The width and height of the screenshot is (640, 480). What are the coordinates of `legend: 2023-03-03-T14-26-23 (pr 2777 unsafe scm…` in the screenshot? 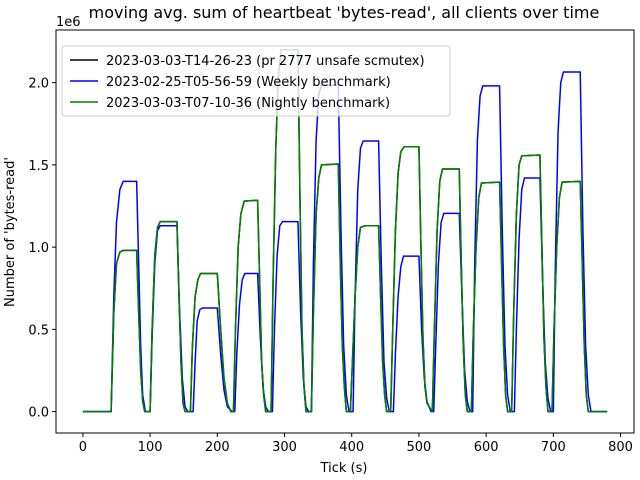 It's located at (256, 81).